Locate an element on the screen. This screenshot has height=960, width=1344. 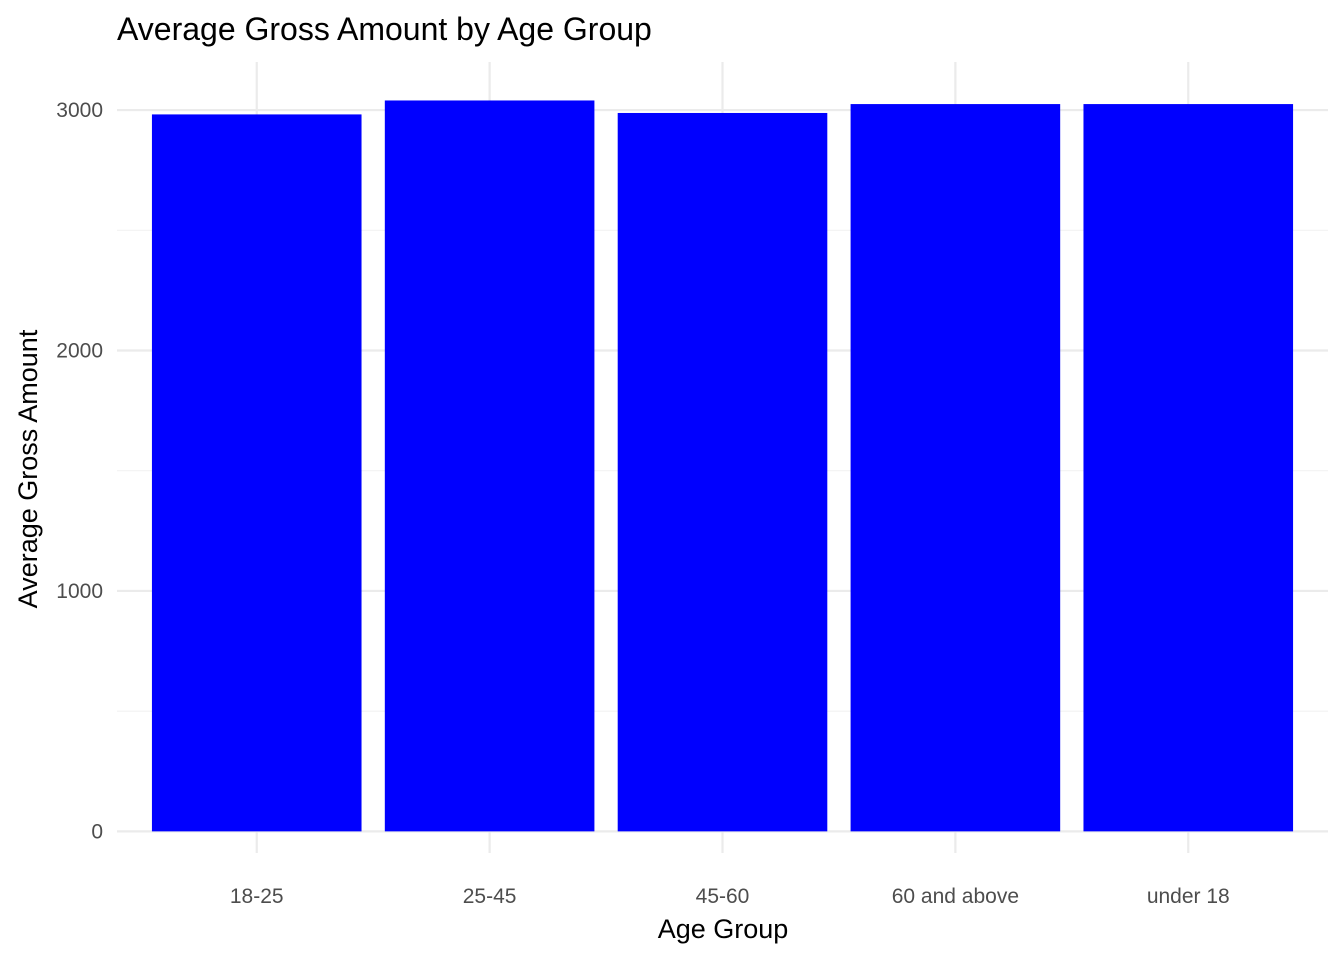
x-axis-ticks: 18-25 25-45 45-60 60 and above under 18 is located at coordinates (730, 896).